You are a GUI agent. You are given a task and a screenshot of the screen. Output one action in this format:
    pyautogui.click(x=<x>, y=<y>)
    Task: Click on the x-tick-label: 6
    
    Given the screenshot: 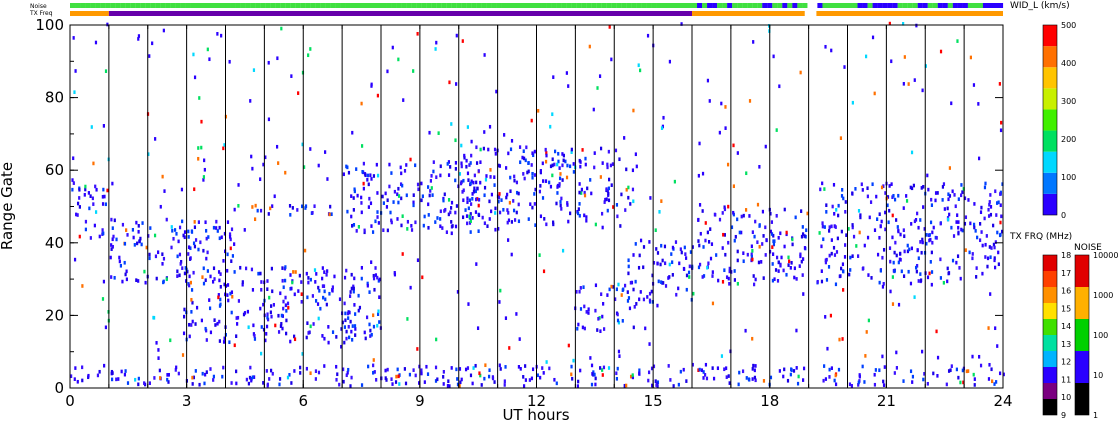 What is the action you would take?
    pyautogui.click(x=303, y=401)
    